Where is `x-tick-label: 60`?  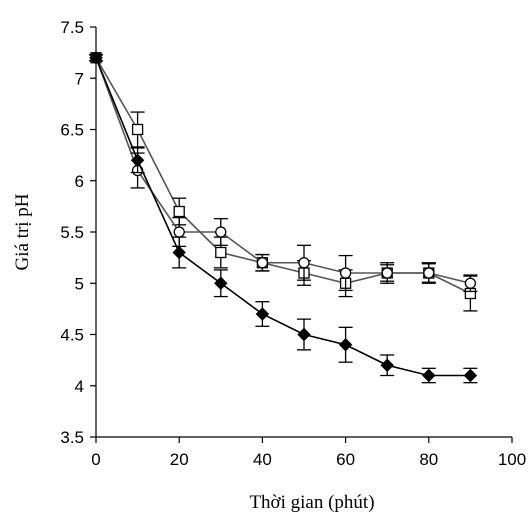 x-tick-label: 60 is located at coordinates (345, 459).